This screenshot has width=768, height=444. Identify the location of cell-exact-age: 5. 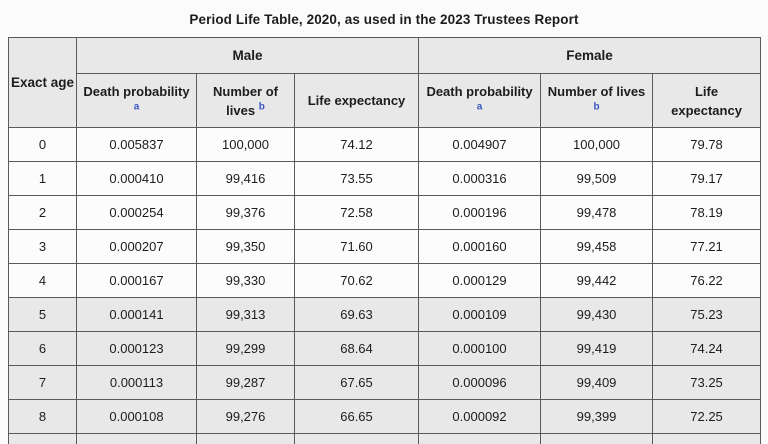
(42, 314).